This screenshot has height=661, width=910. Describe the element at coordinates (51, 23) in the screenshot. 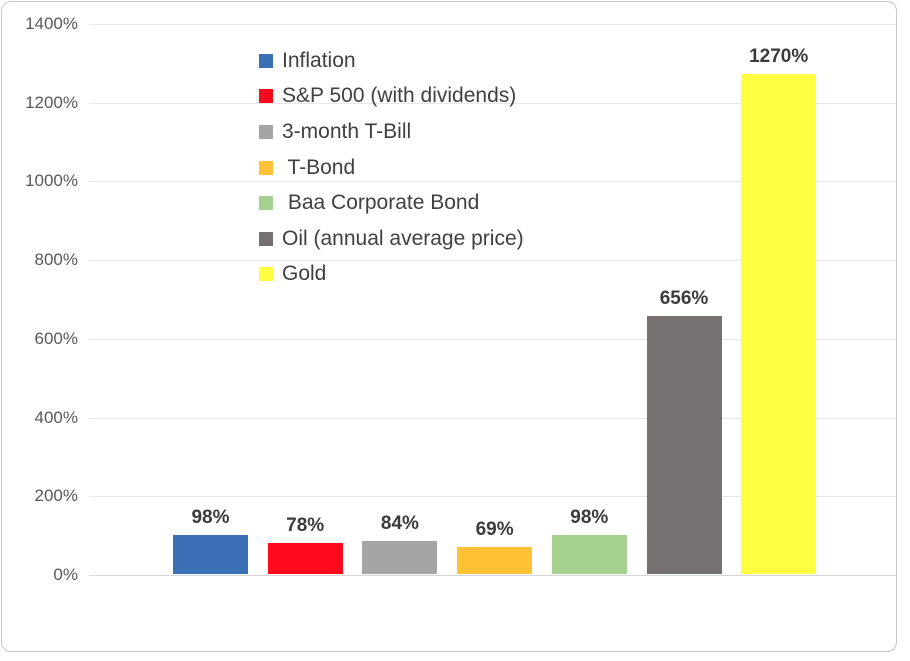

I see `y-tick-label: 1400%` at that location.